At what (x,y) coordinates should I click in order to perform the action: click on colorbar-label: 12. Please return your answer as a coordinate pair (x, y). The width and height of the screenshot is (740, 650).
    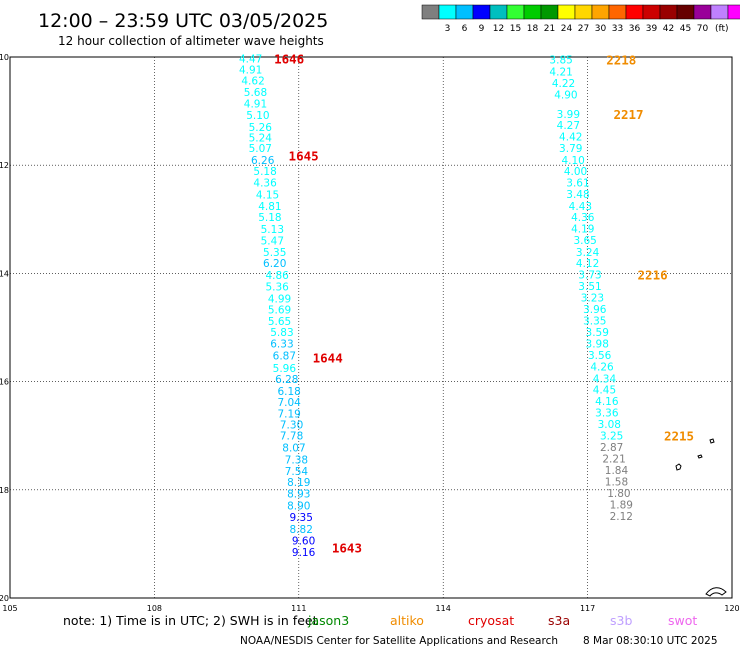
    Looking at the image, I should click on (498, 29).